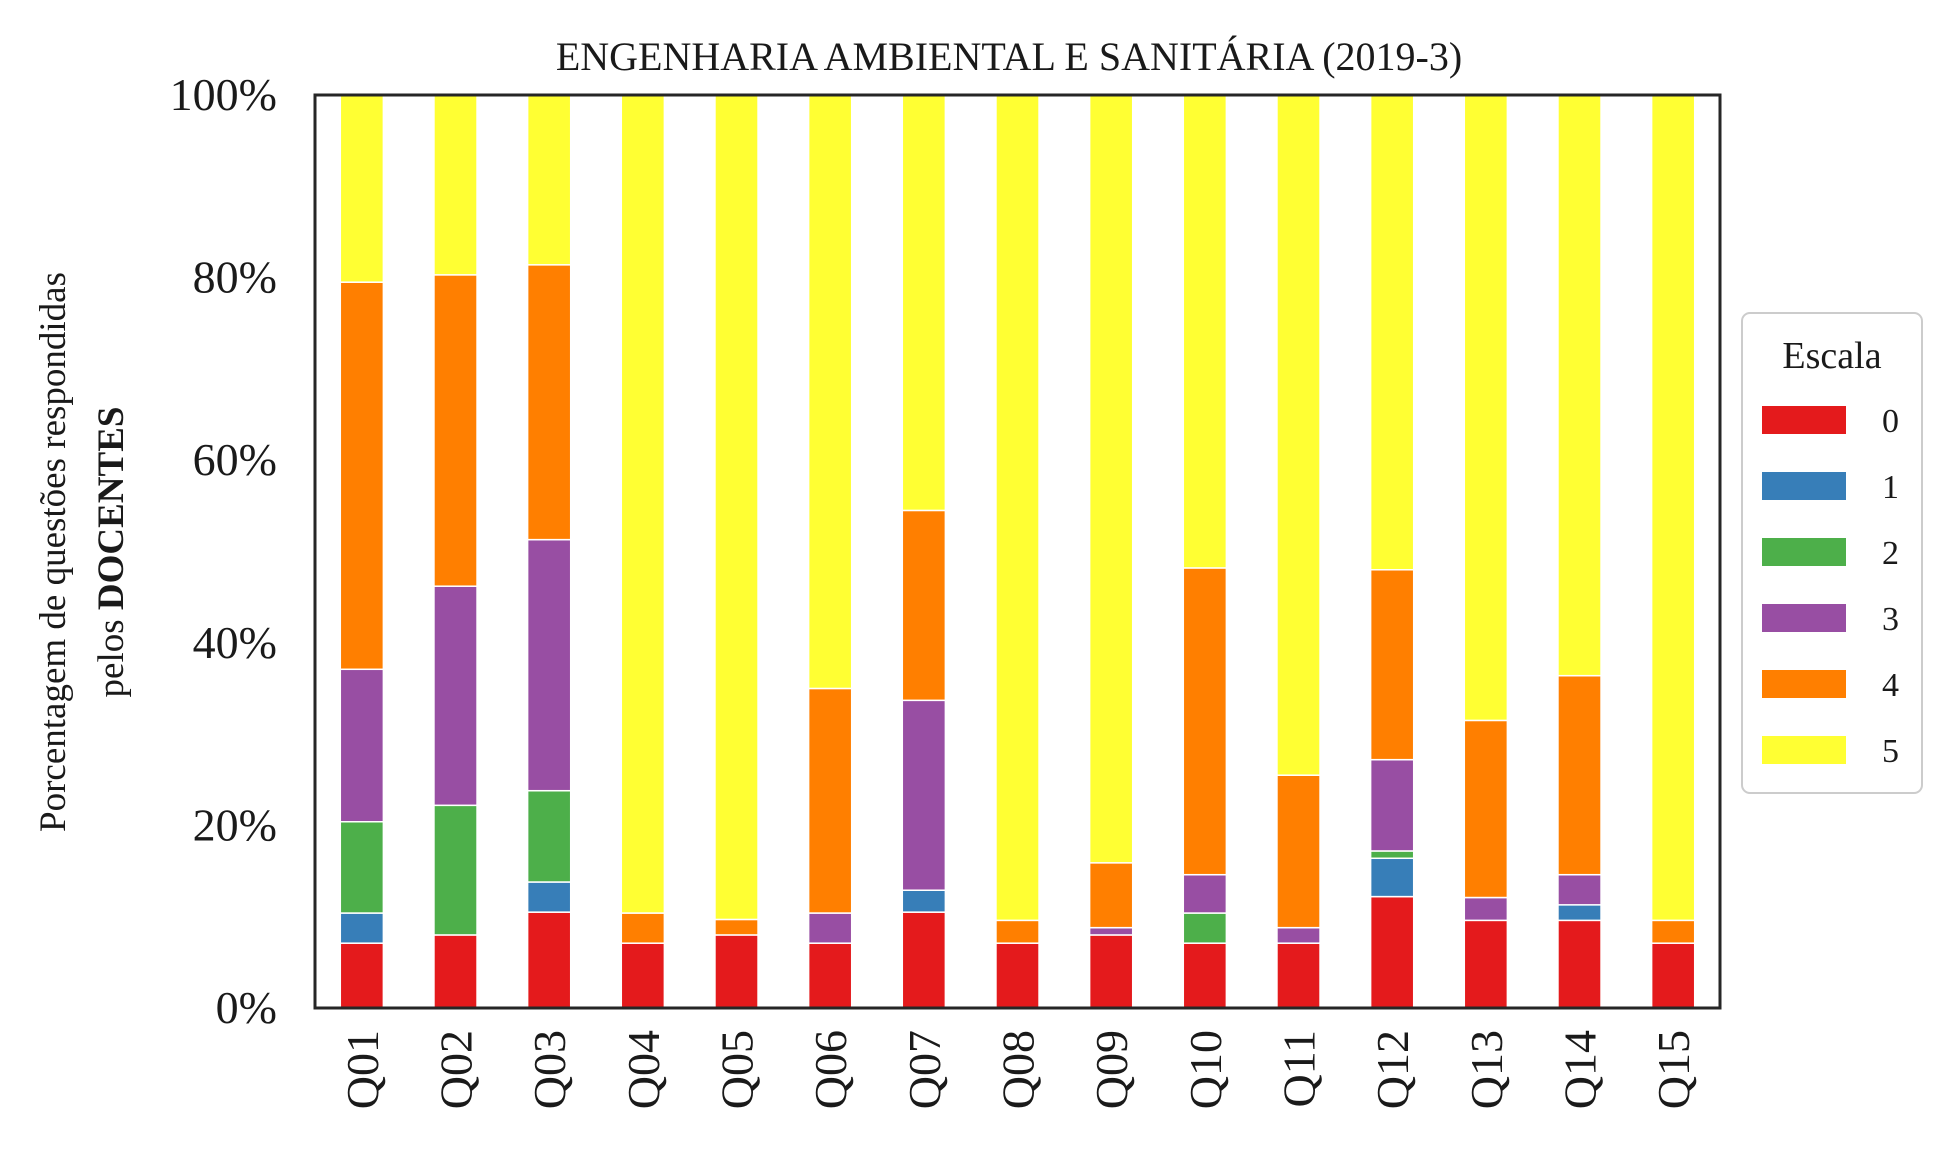 This screenshot has width=1940, height=1167. I want to click on x-tick-label: Q11, so click(1299, 1069).